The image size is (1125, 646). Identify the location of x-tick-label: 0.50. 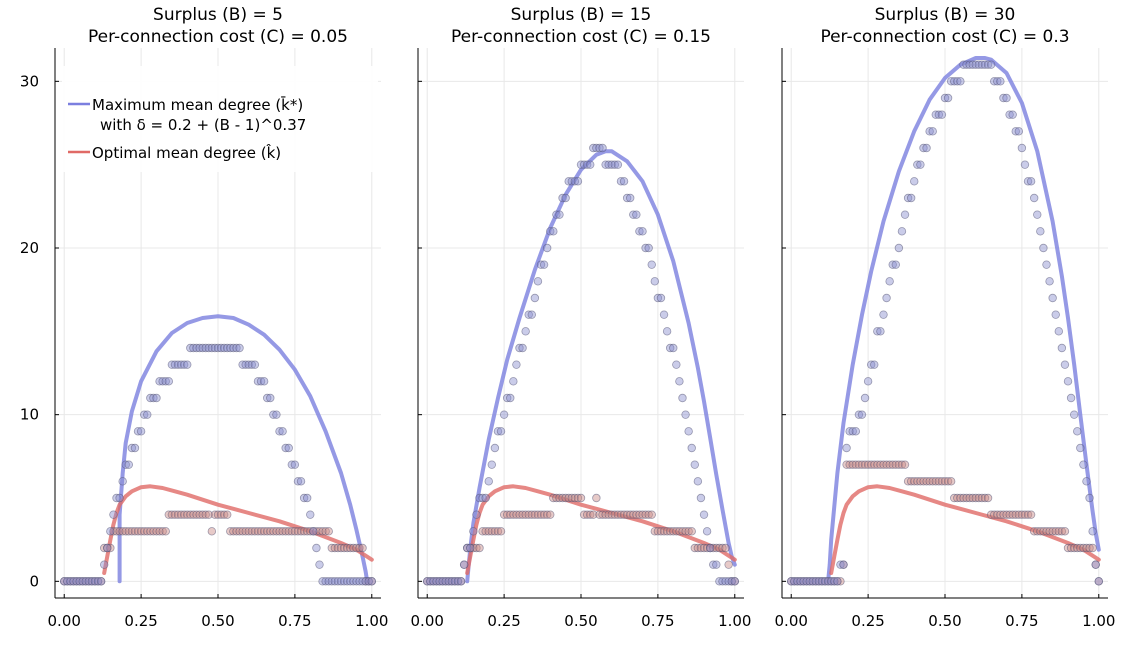
(944, 621).